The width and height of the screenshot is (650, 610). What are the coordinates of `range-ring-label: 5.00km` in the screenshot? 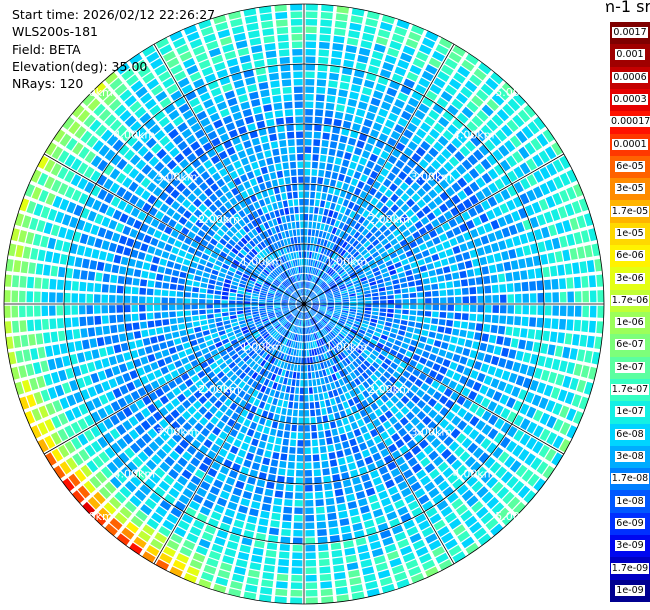 It's located at (92, 516).